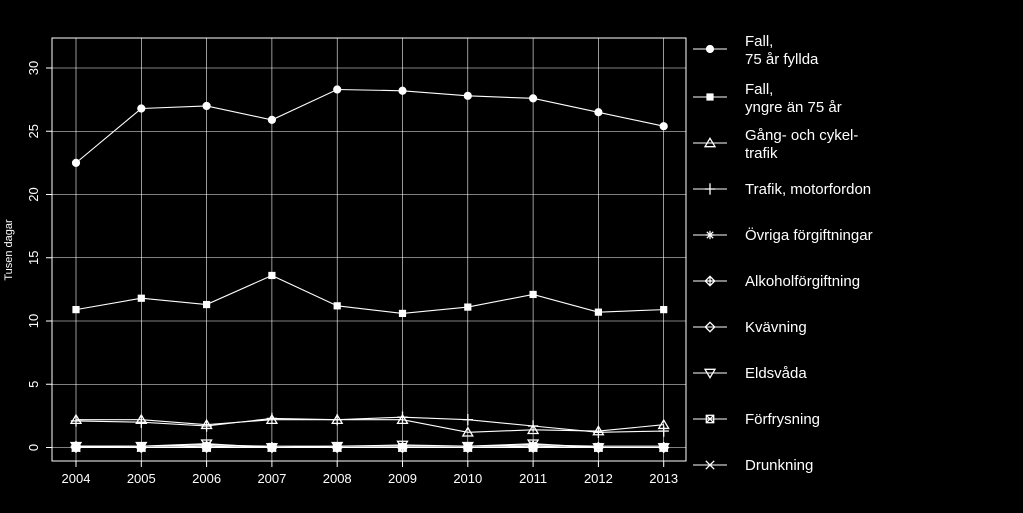 The height and width of the screenshot is (513, 1023). I want to click on x-tick-label: 2009, so click(402, 478).